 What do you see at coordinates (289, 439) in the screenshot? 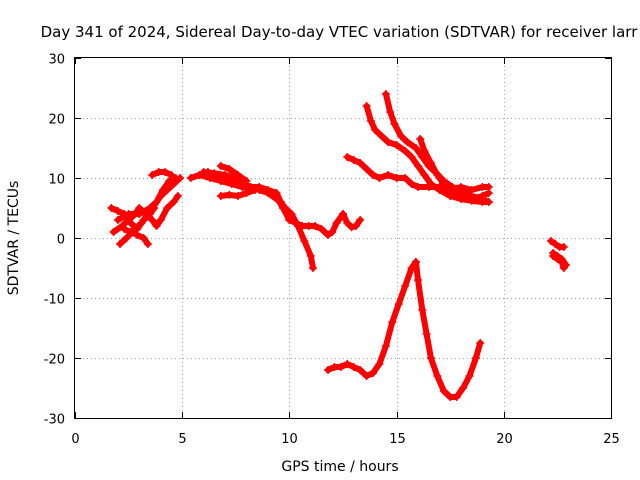
I see `x-tick-label: 10` at bounding box center [289, 439].